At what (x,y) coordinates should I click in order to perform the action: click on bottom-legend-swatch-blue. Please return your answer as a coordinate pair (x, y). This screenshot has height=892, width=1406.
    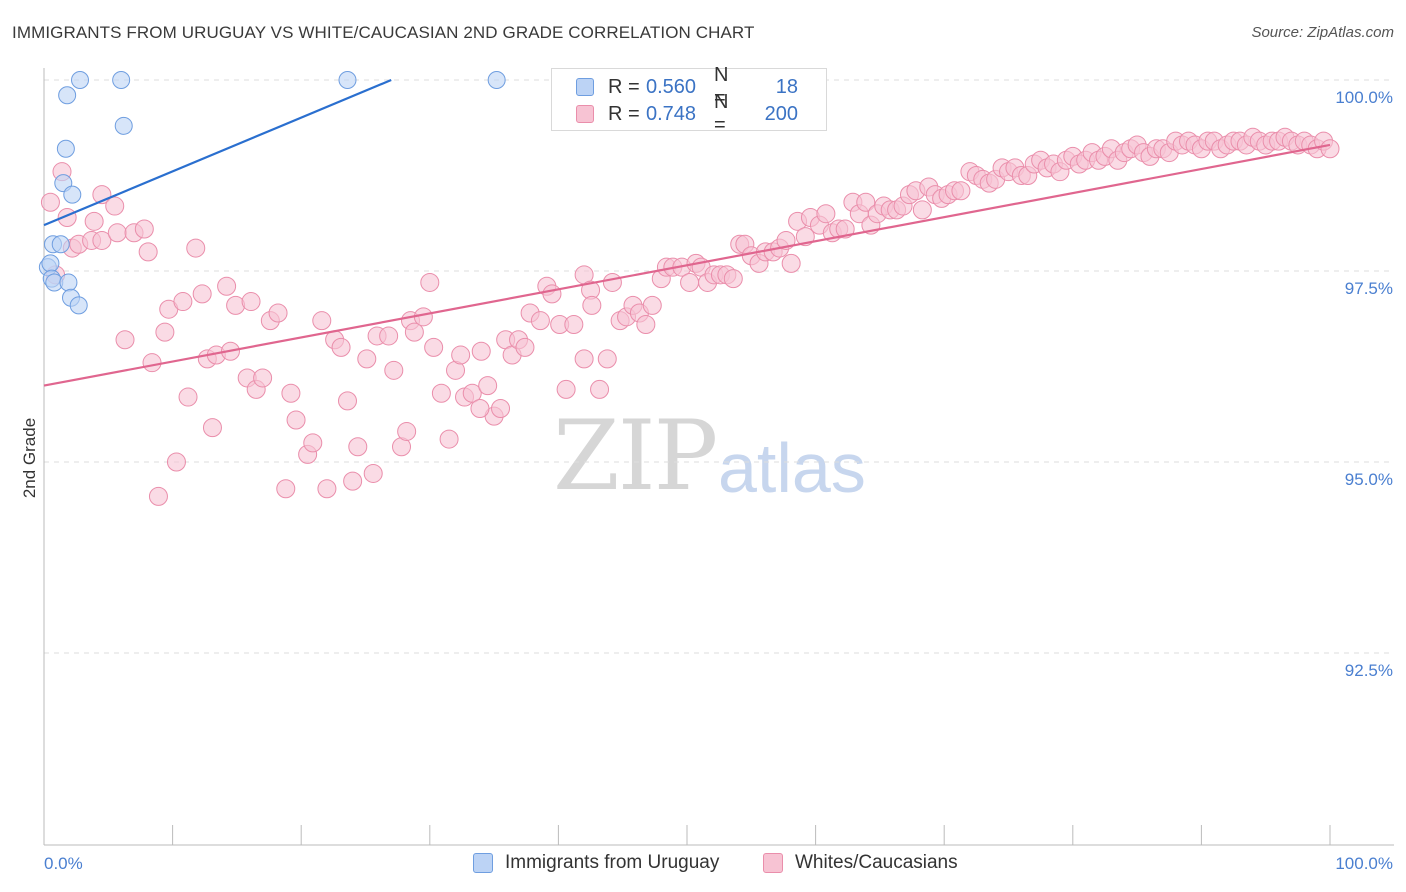
    Looking at the image, I should click on (483, 863).